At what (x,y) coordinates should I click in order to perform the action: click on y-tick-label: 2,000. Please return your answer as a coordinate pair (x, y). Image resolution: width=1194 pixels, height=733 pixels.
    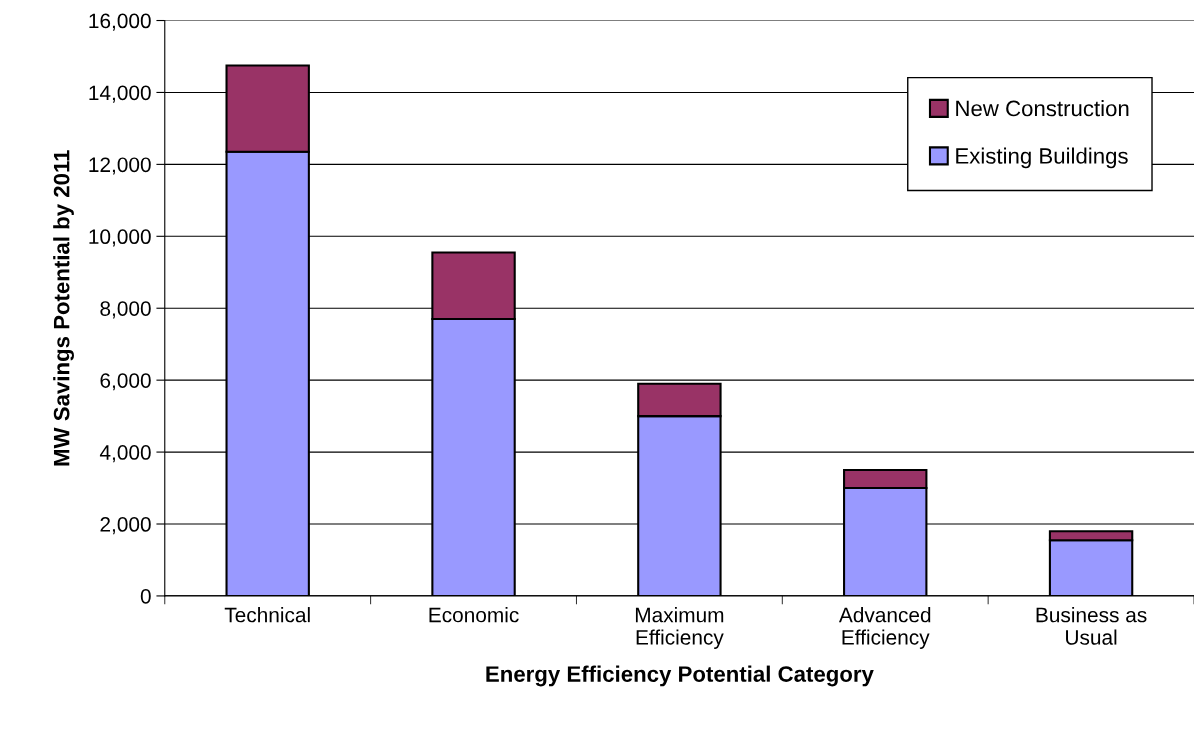
    Looking at the image, I should click on (125, 526).